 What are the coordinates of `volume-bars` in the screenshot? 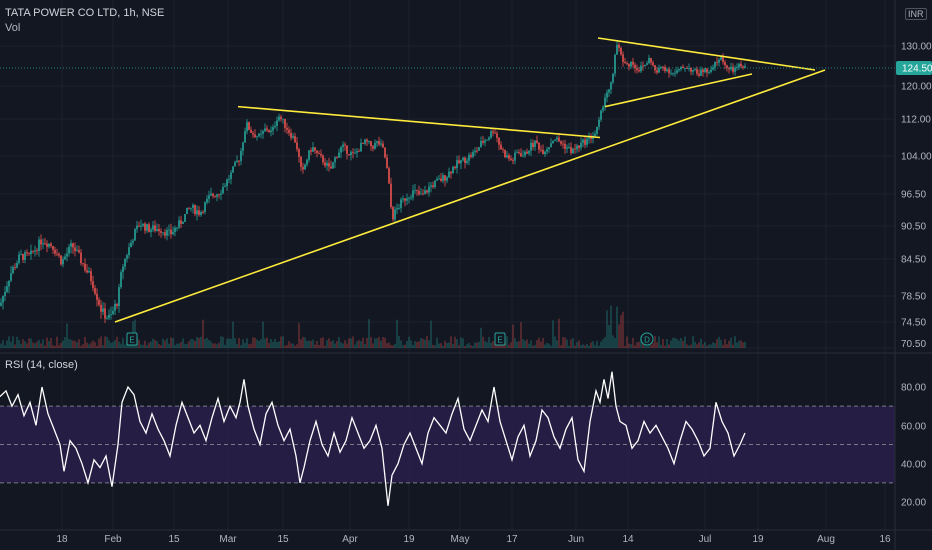 It's located at (373, 326).